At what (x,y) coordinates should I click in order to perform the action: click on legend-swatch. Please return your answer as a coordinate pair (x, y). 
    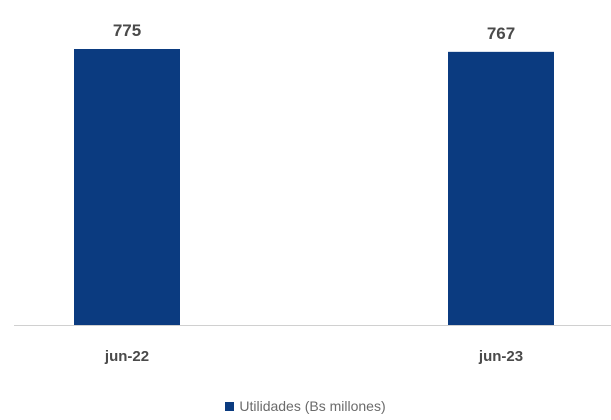
    Looking at the image, I should click on (230, 406).